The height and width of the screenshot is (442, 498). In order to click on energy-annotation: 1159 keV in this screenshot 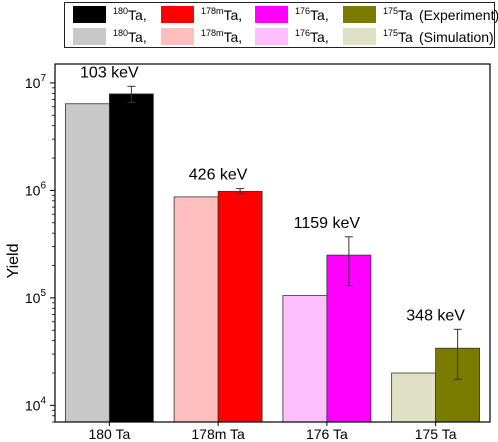, I will do `click(327, 223)`.